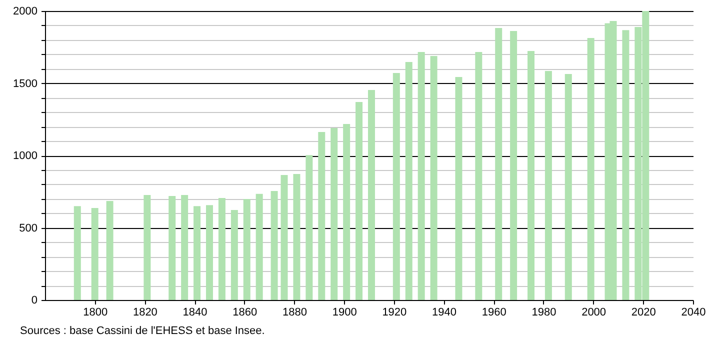 Image resolution: width=710 pixels, height=340 pixels. Describe the element at coordinates (28, 228) in the screenshot. I see `y-tick-label: 500` at that location.